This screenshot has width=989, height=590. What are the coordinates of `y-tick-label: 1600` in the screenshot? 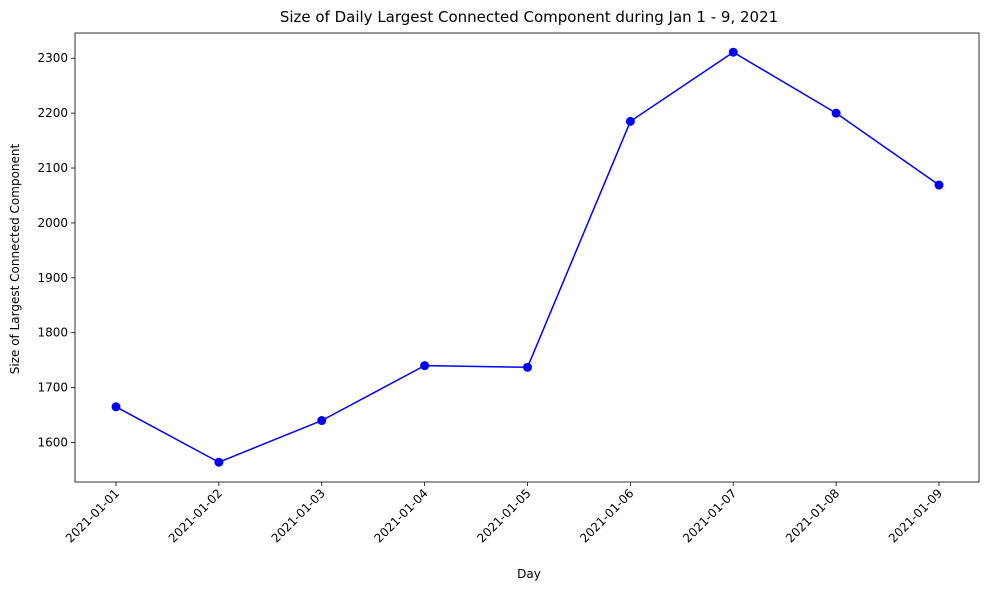 It's located at (52, 442).